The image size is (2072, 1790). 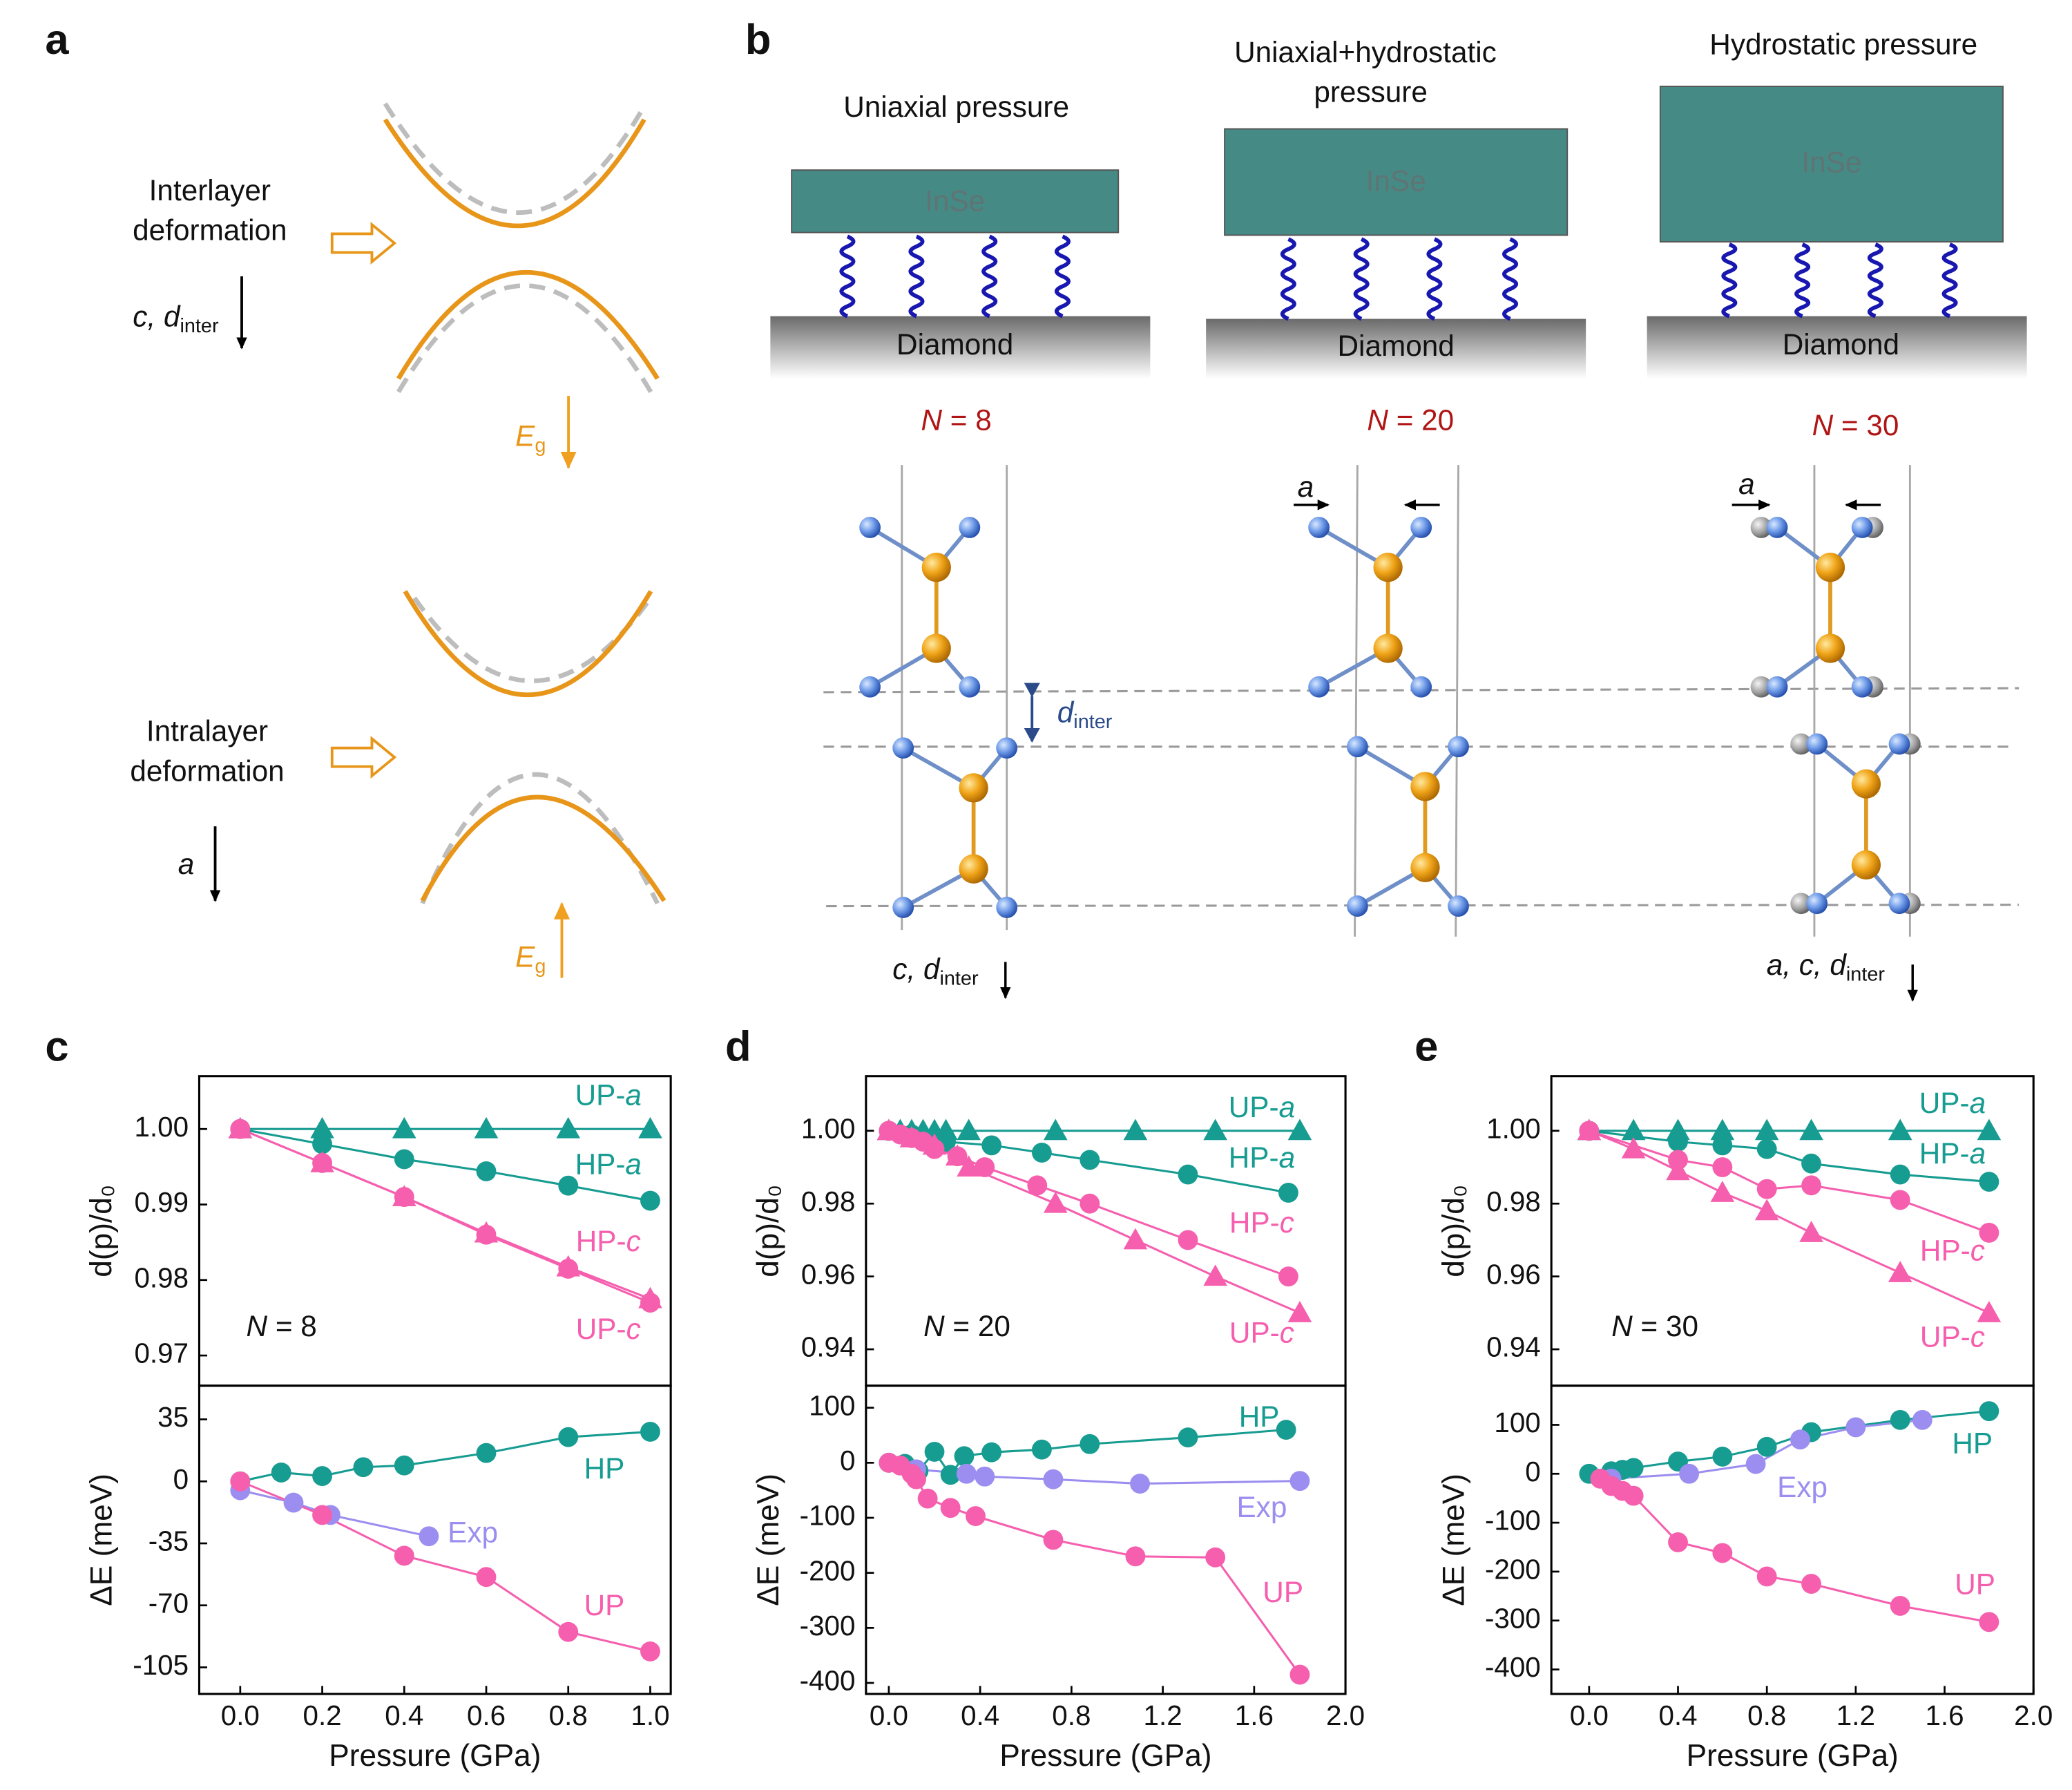 I want to click on y-tick-label: -300, so click(x=828, y=1625).